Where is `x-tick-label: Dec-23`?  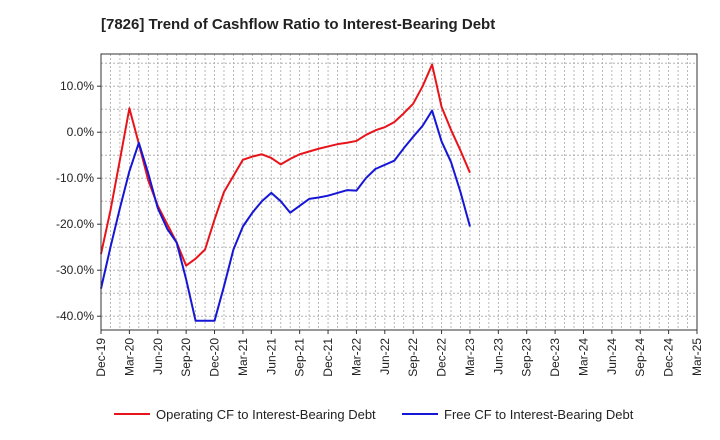 x-tick-label: Dec-23 is located at coordinates (555, 357).